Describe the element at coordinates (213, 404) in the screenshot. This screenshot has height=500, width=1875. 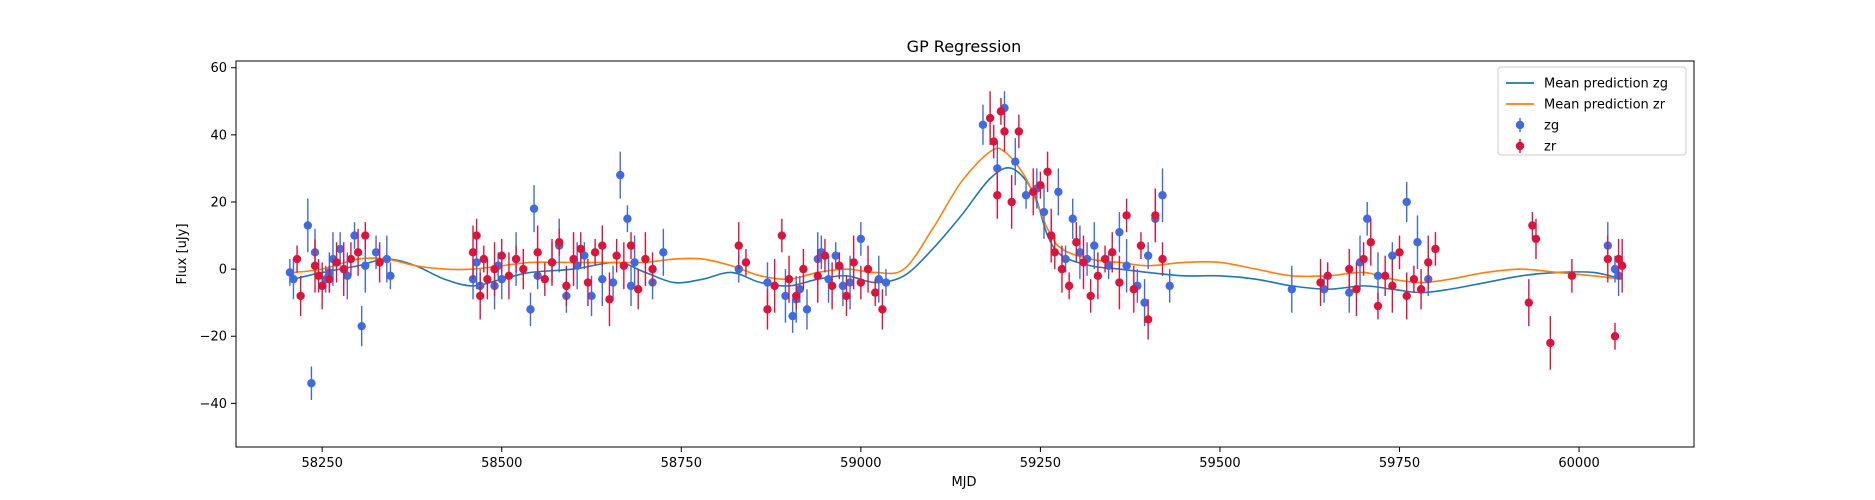
I see `y-tick-label: −40` at that location.